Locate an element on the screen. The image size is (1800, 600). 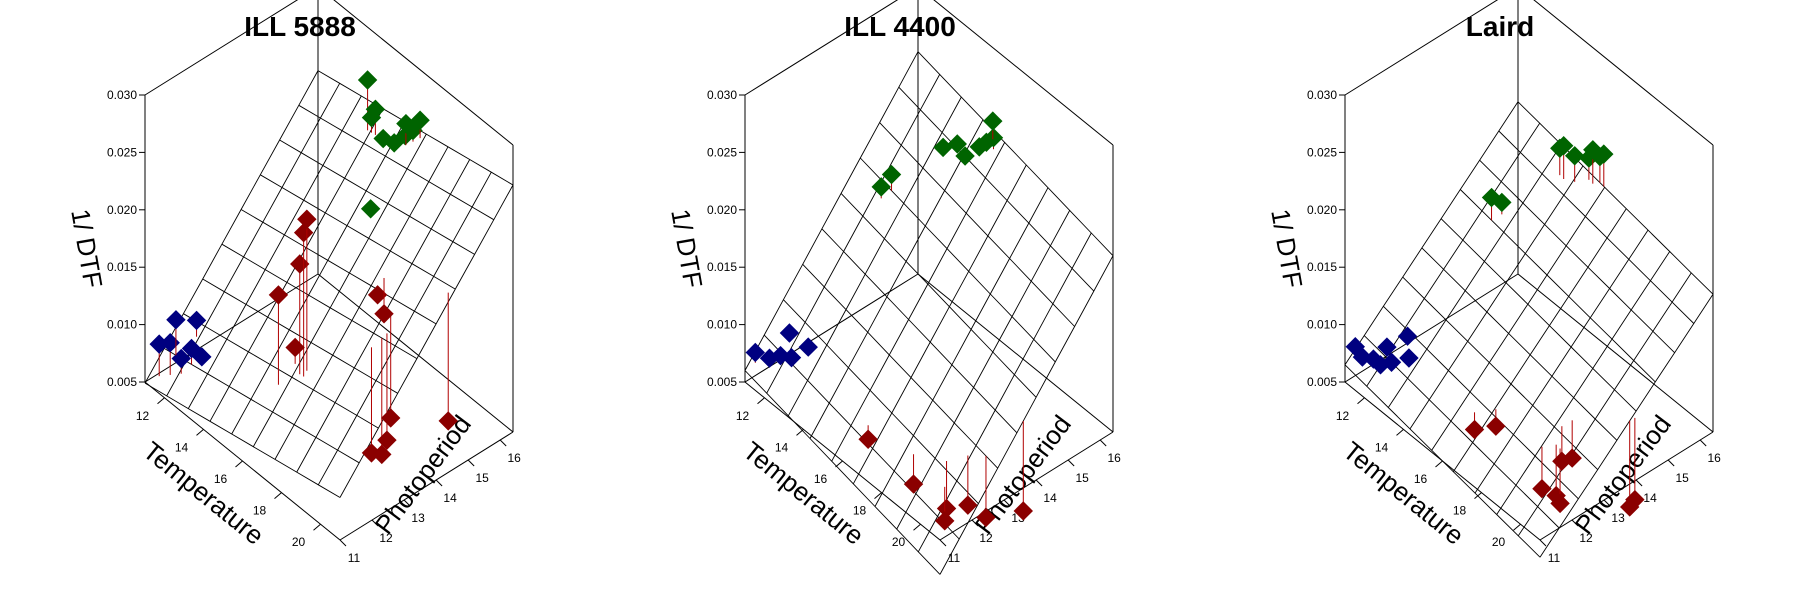
data-points is located at coordinates (1495, 326).